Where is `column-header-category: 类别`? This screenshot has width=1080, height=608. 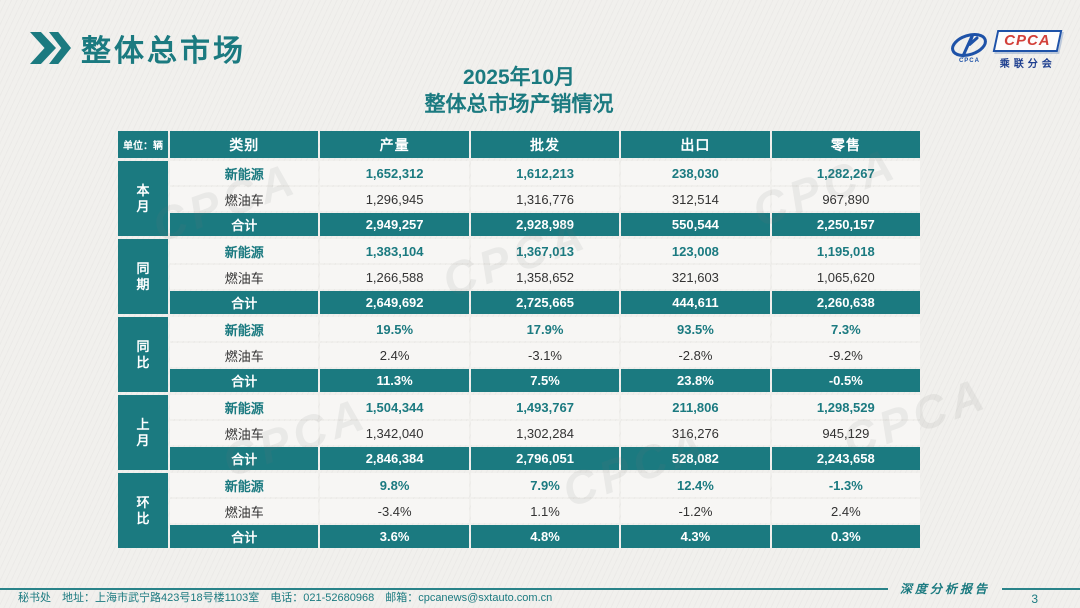 column-header-category: 类别 is located at coordinates (244, 144).